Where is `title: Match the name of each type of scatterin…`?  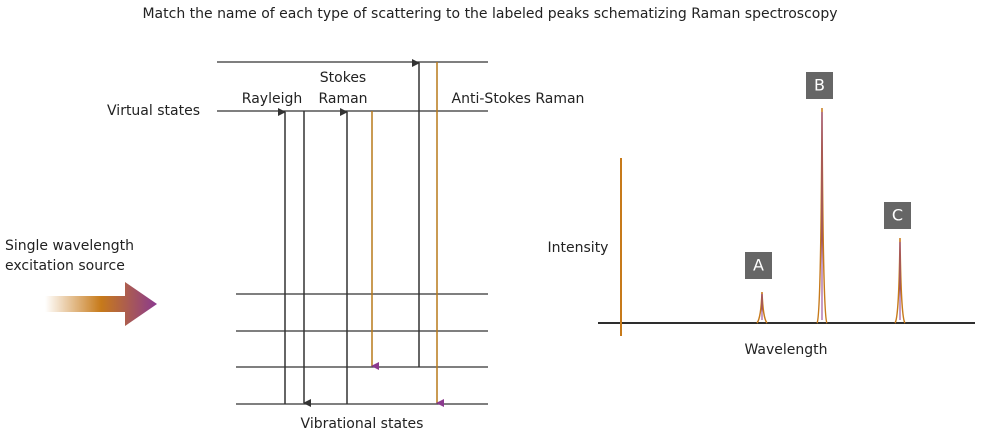 title: Match the name of each type of scatterin… is located at coordinates (489, 14).